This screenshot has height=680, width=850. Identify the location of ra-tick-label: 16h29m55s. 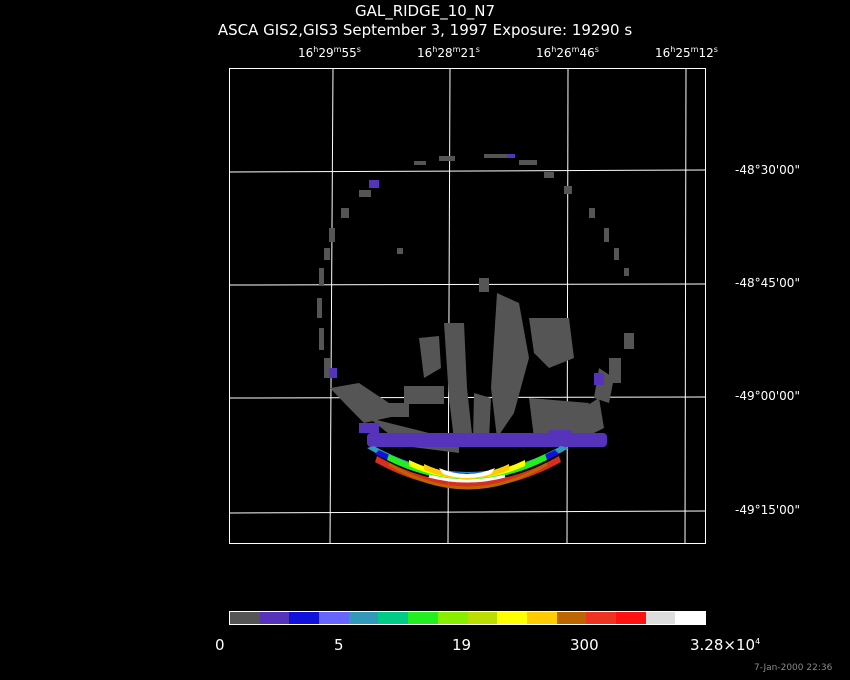
(329, 52).